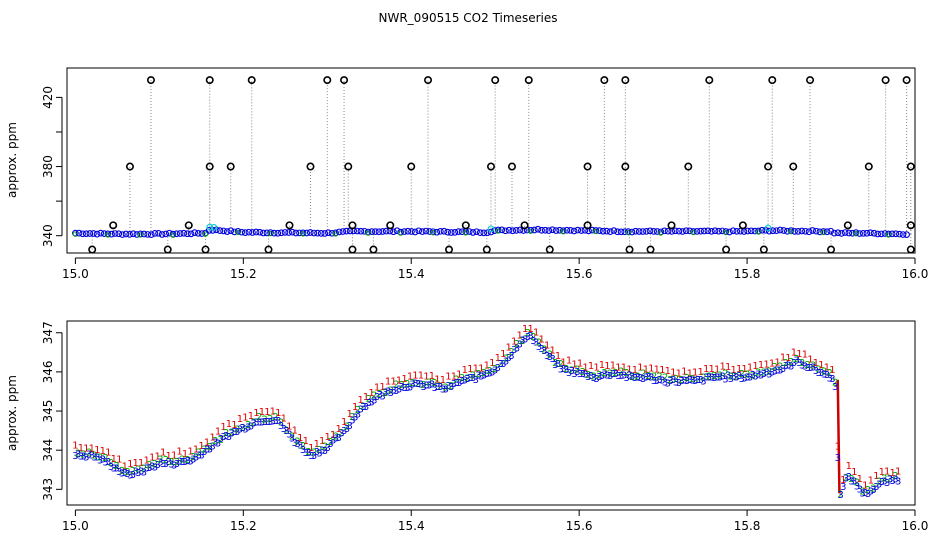  What do you see at coordinates (468, 18) in the screenshot?
I see `chart-title: NWR_090515 CO2 Timeseries` at bounding box center [468, 18].